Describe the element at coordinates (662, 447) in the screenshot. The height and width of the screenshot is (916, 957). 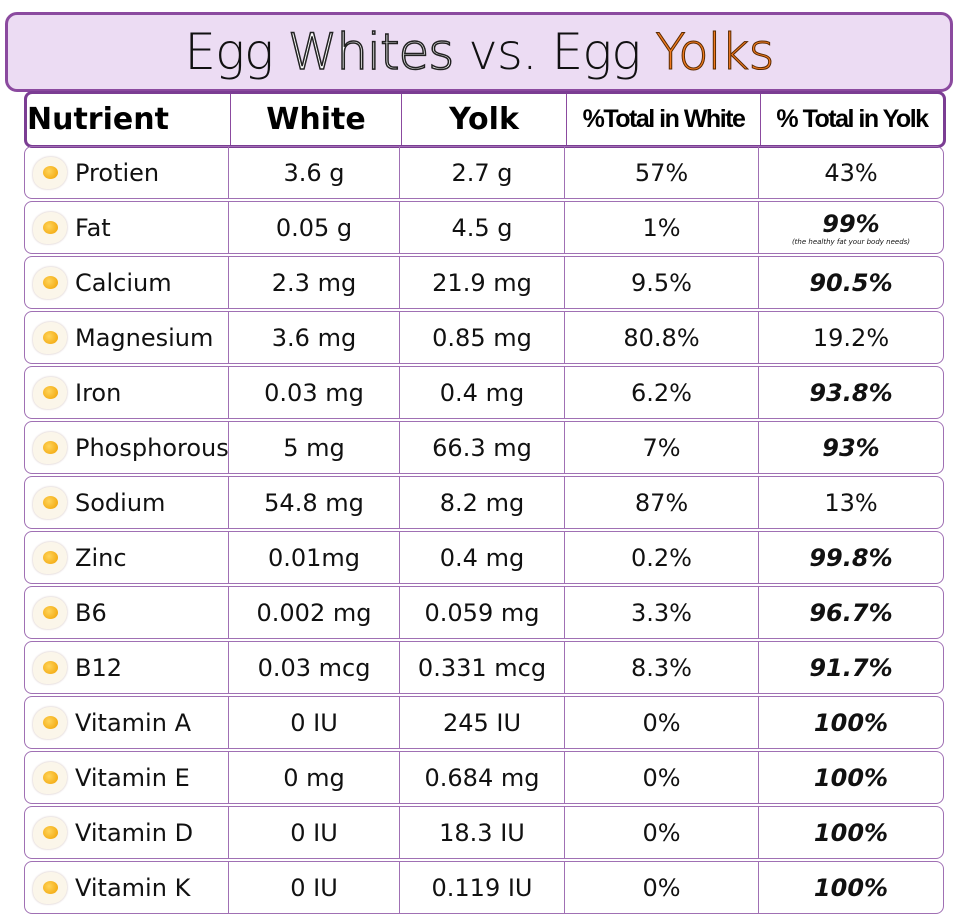
I see `pct-white-value: 7%` at that location.